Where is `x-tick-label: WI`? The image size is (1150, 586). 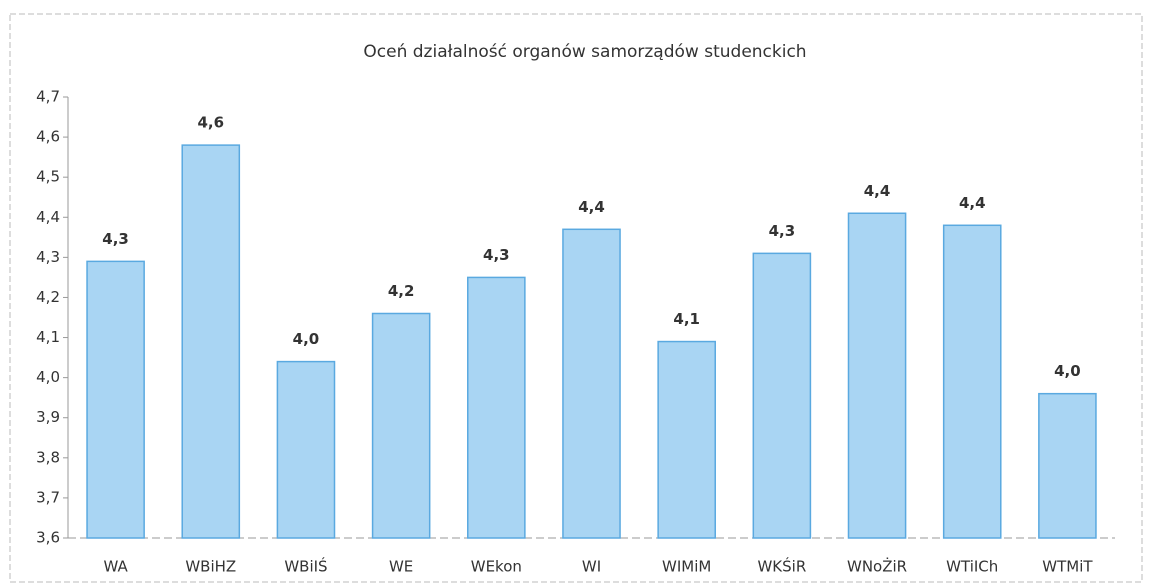
x-tick-label: WI is located at coordinates (591, 567).